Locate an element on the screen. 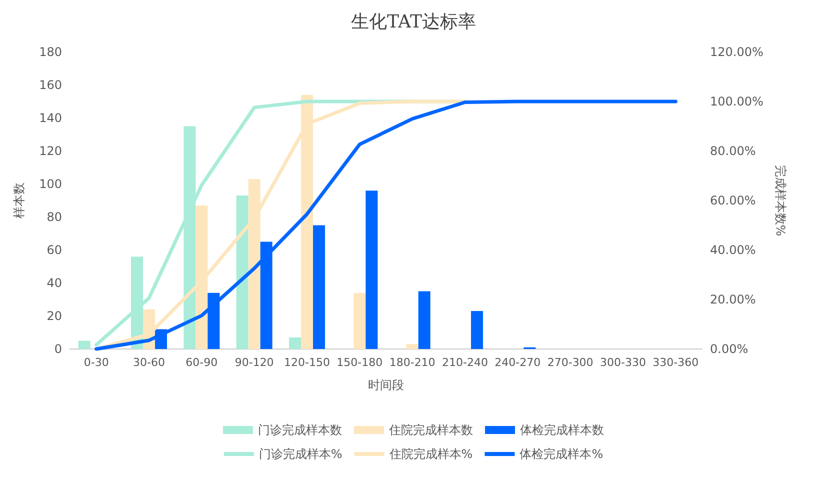  y2-tick-label: 120.00% is located at coordinates (737, 52).